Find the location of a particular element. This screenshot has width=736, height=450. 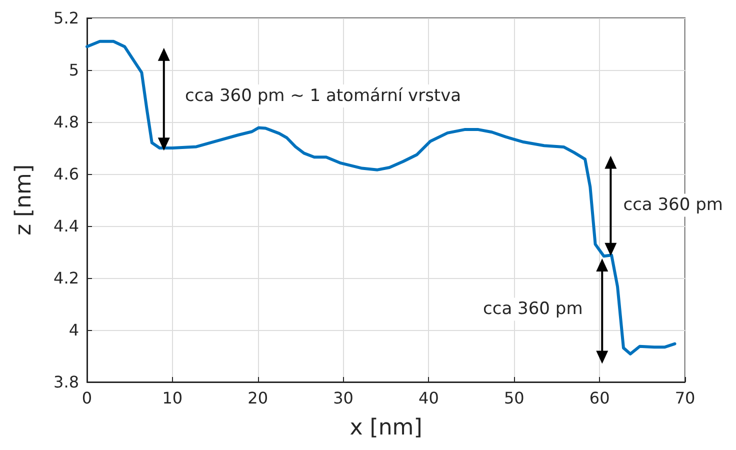

x-tick-label: 20 is located at coordinates (258, 398).